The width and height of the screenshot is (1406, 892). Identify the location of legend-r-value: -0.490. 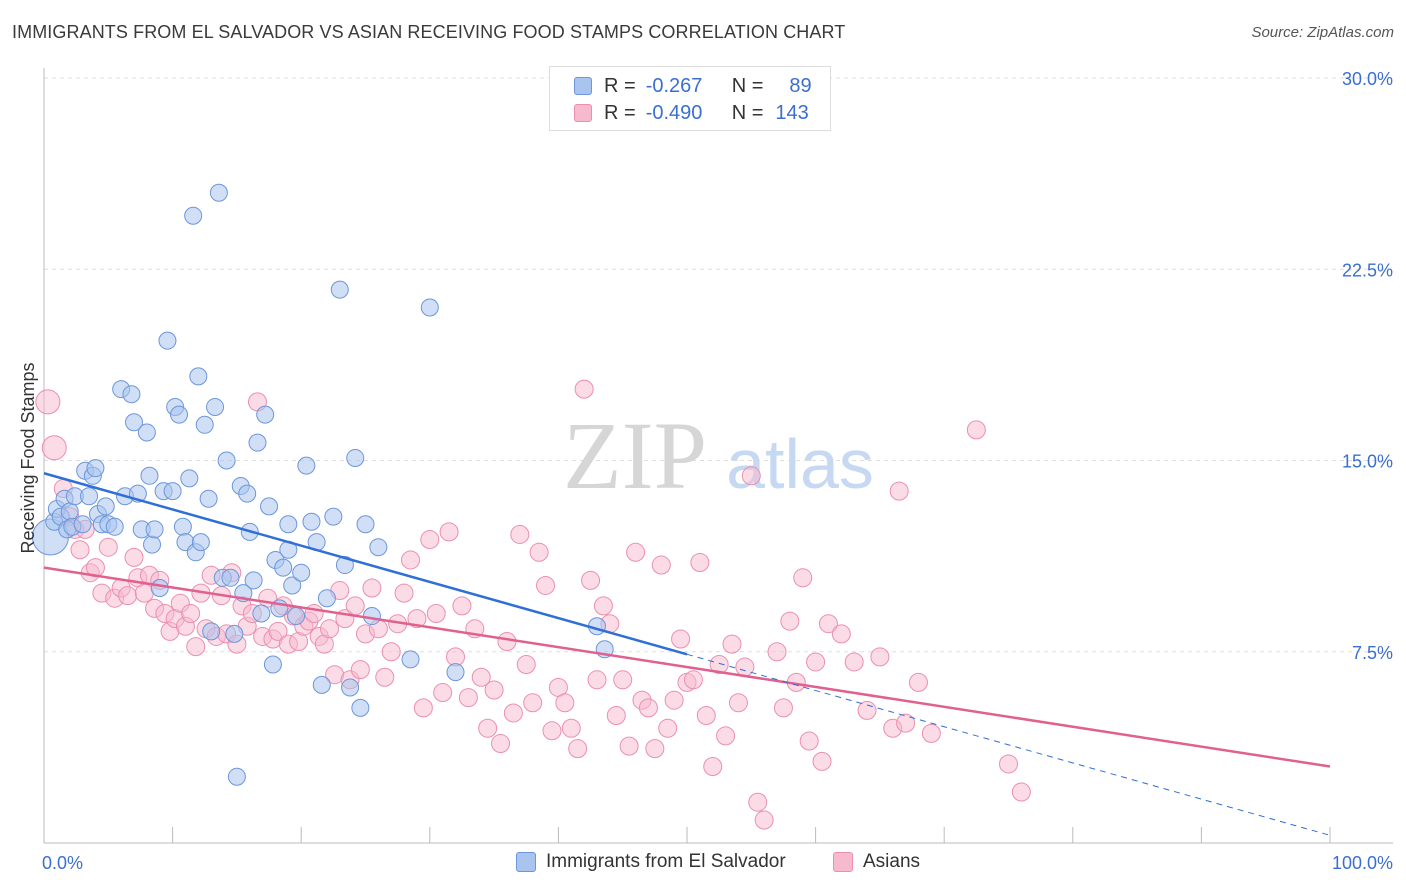
(674, 112).